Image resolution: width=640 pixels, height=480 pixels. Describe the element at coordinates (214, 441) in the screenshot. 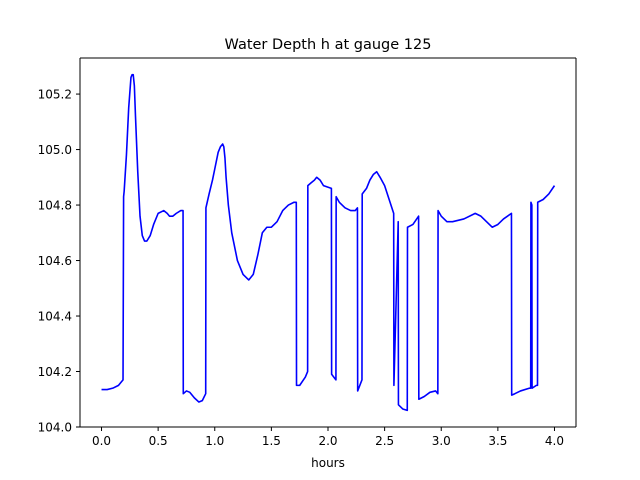

I see `x-tick-label: 1.0` at that location.